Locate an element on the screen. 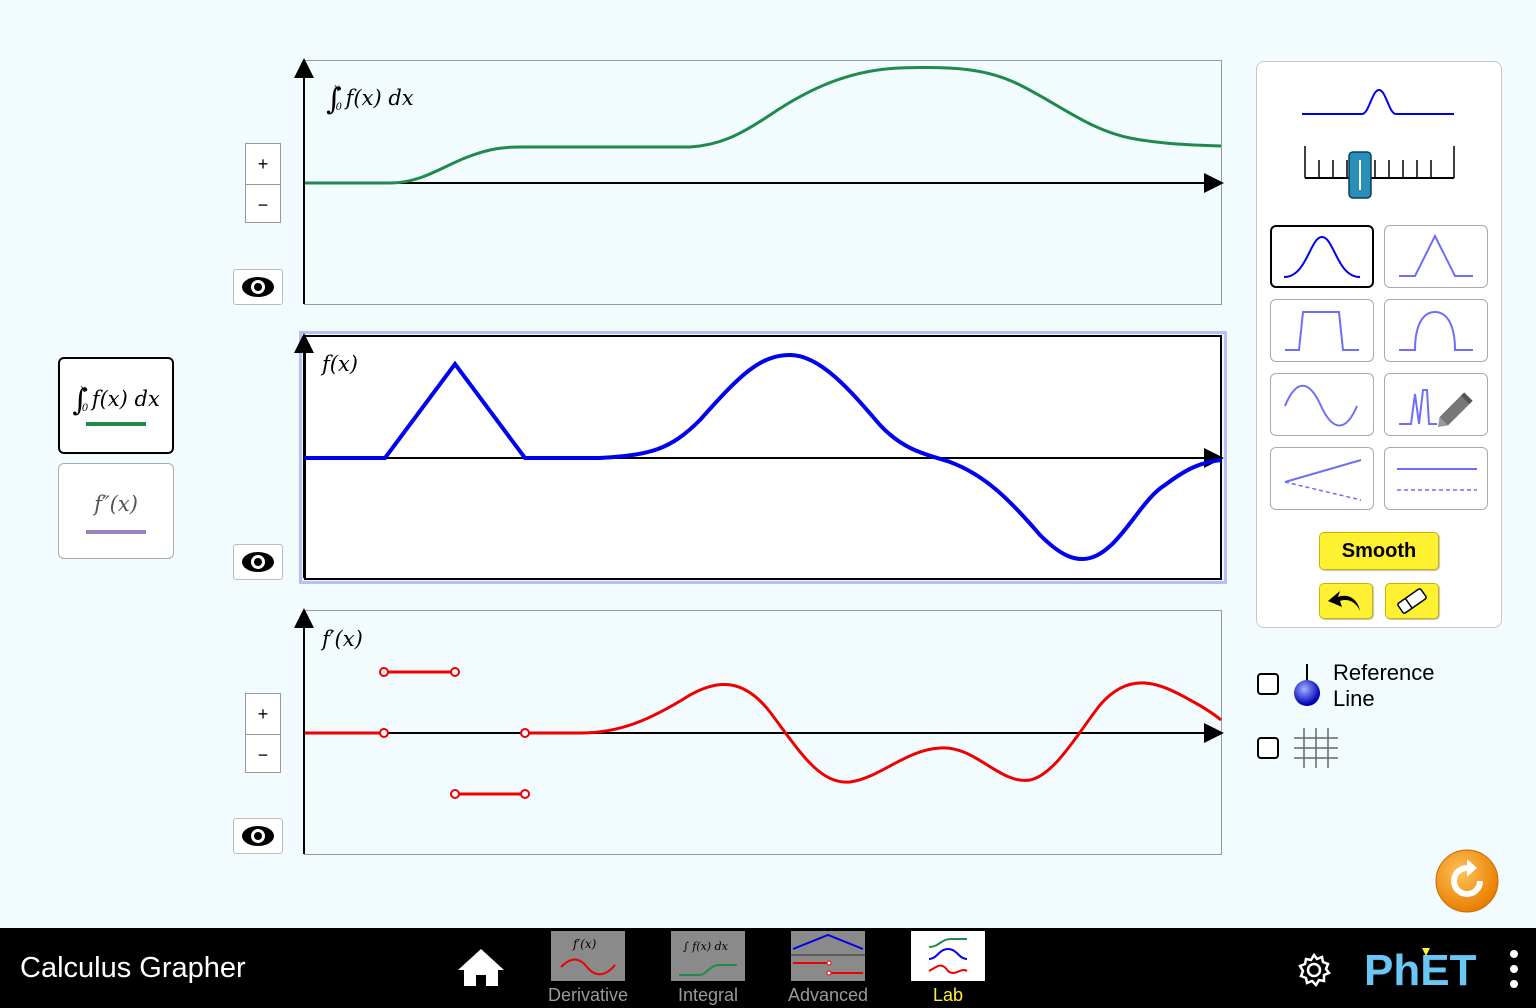  parabola-bump-icon is located at coordinates (1436, 330).